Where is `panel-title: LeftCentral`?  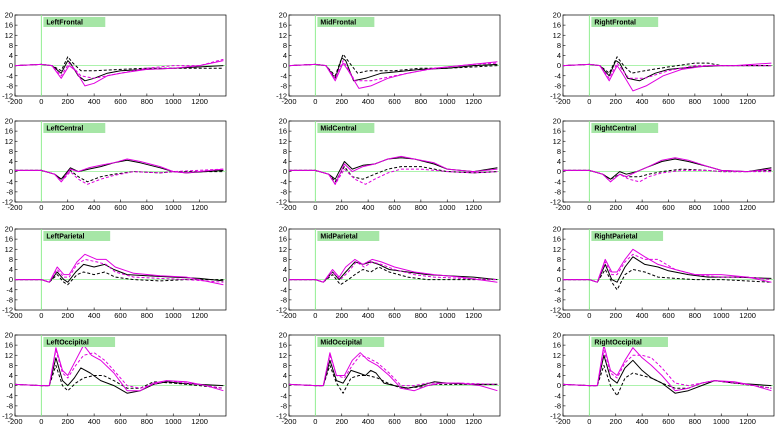 panel-title: LeftCentral is located at coordinates (64, 129).